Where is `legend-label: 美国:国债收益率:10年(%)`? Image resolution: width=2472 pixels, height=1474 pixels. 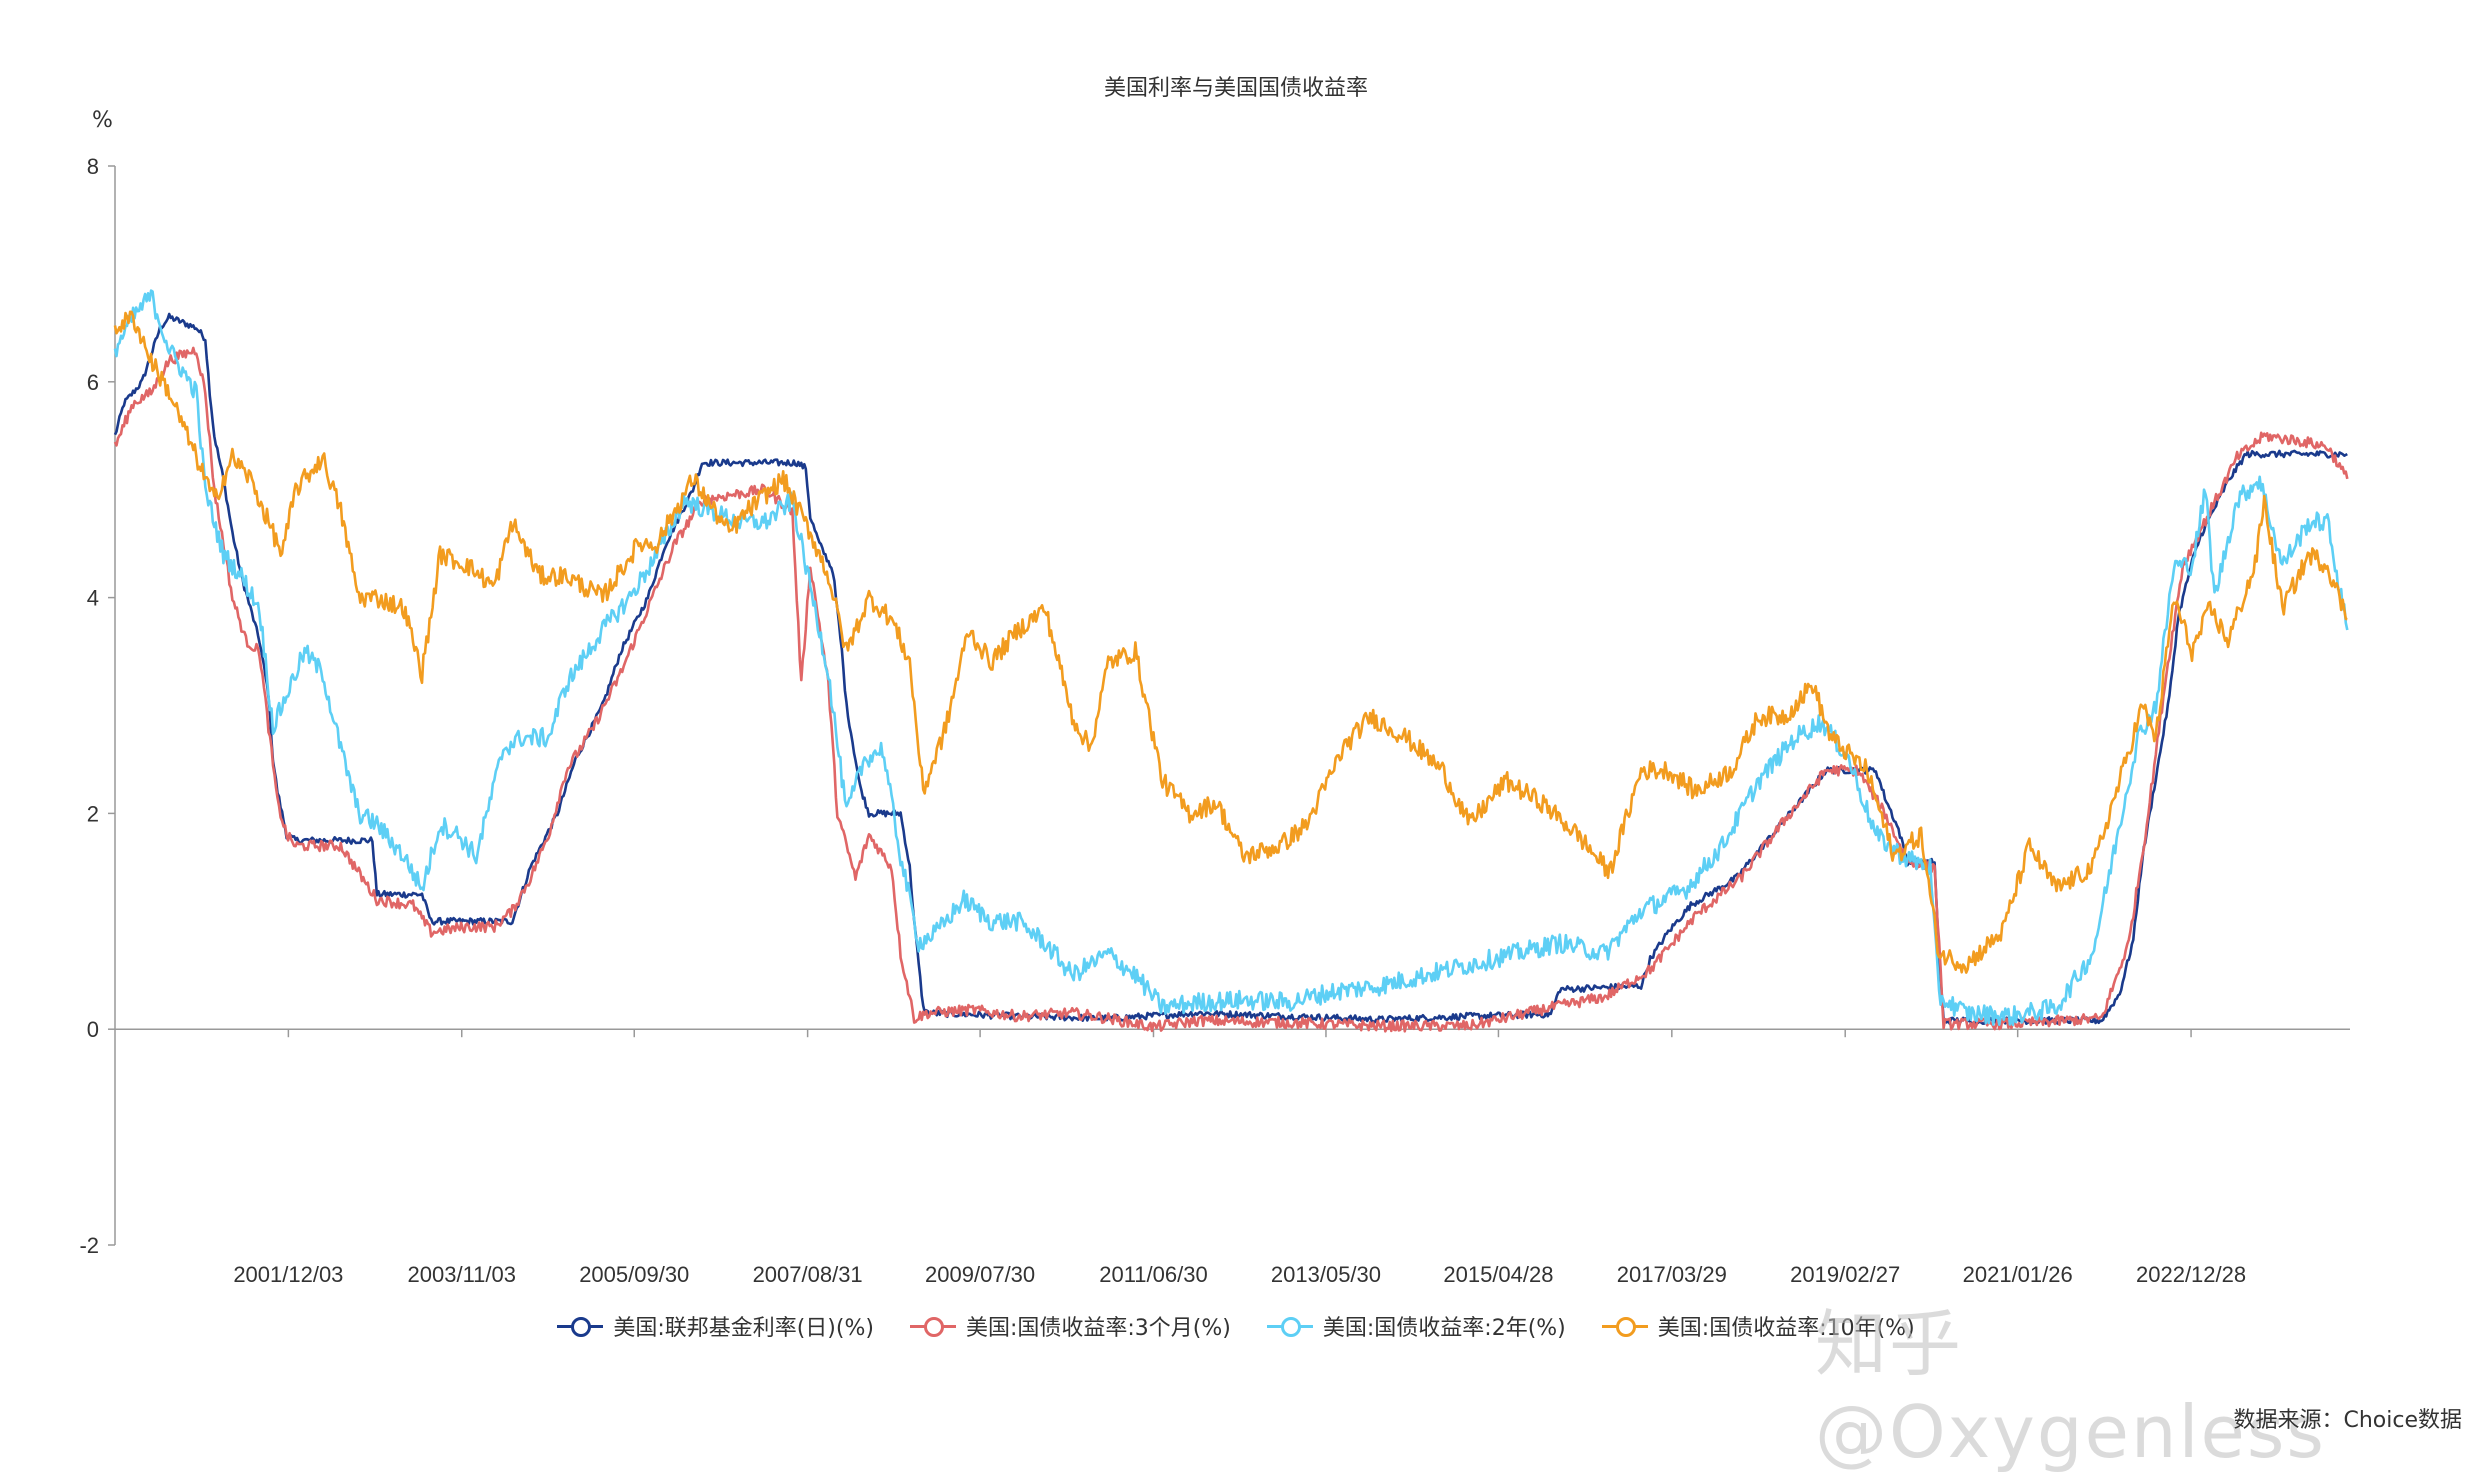 legend-label: 美国:国债收益率:10年(%) is located at coordinates (1786, 1328).